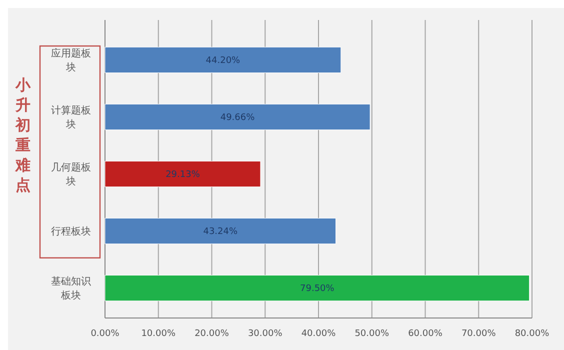 The width and height of the screenshot is (564, 350). I want to click on data-label: 49.66%, so click(238, 118).